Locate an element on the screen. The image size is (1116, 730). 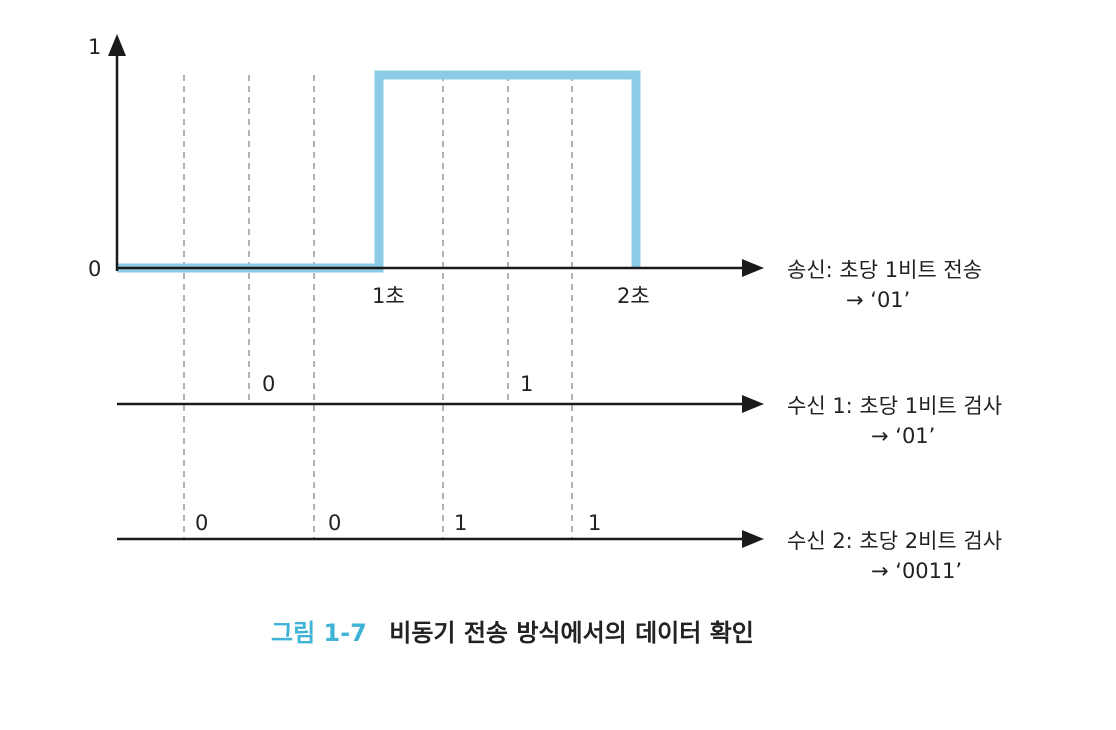
recv1-row-label: 수신 1: 초당 1비트 검사 is located at coordinates (894, 406).